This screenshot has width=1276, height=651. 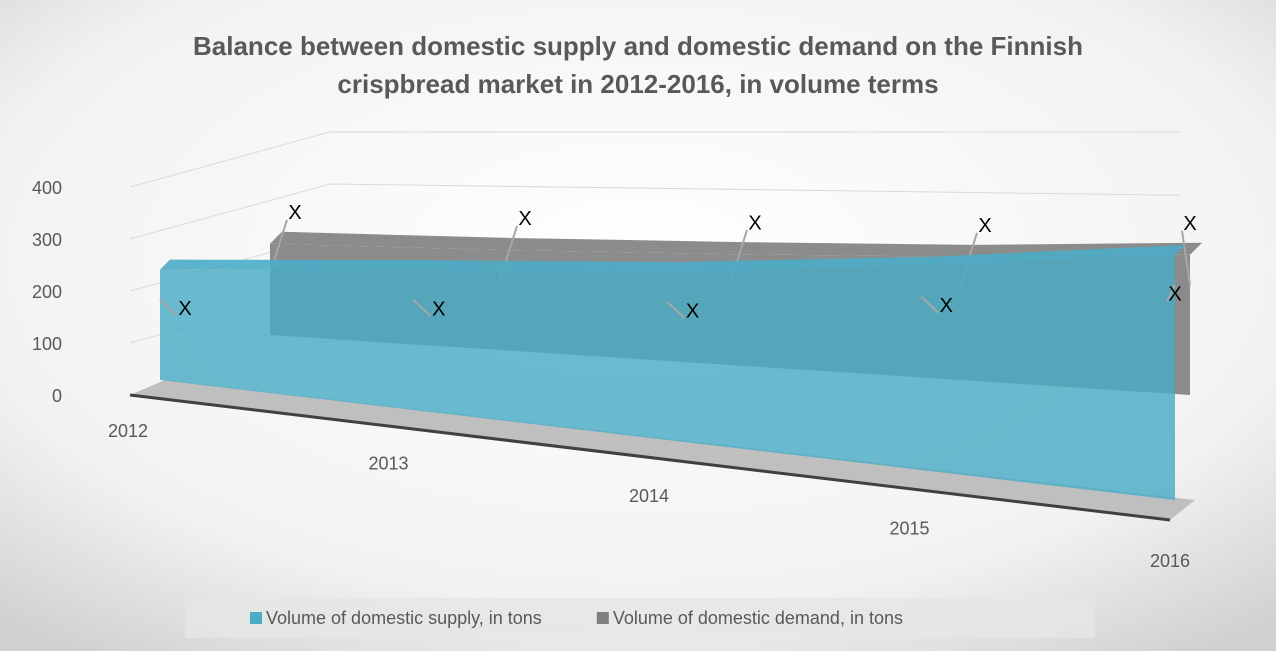 What do you see at coordinates (909, 528) in the screenshot?
I see `x-tick-label: 2015` at bounding box center [909, 528].